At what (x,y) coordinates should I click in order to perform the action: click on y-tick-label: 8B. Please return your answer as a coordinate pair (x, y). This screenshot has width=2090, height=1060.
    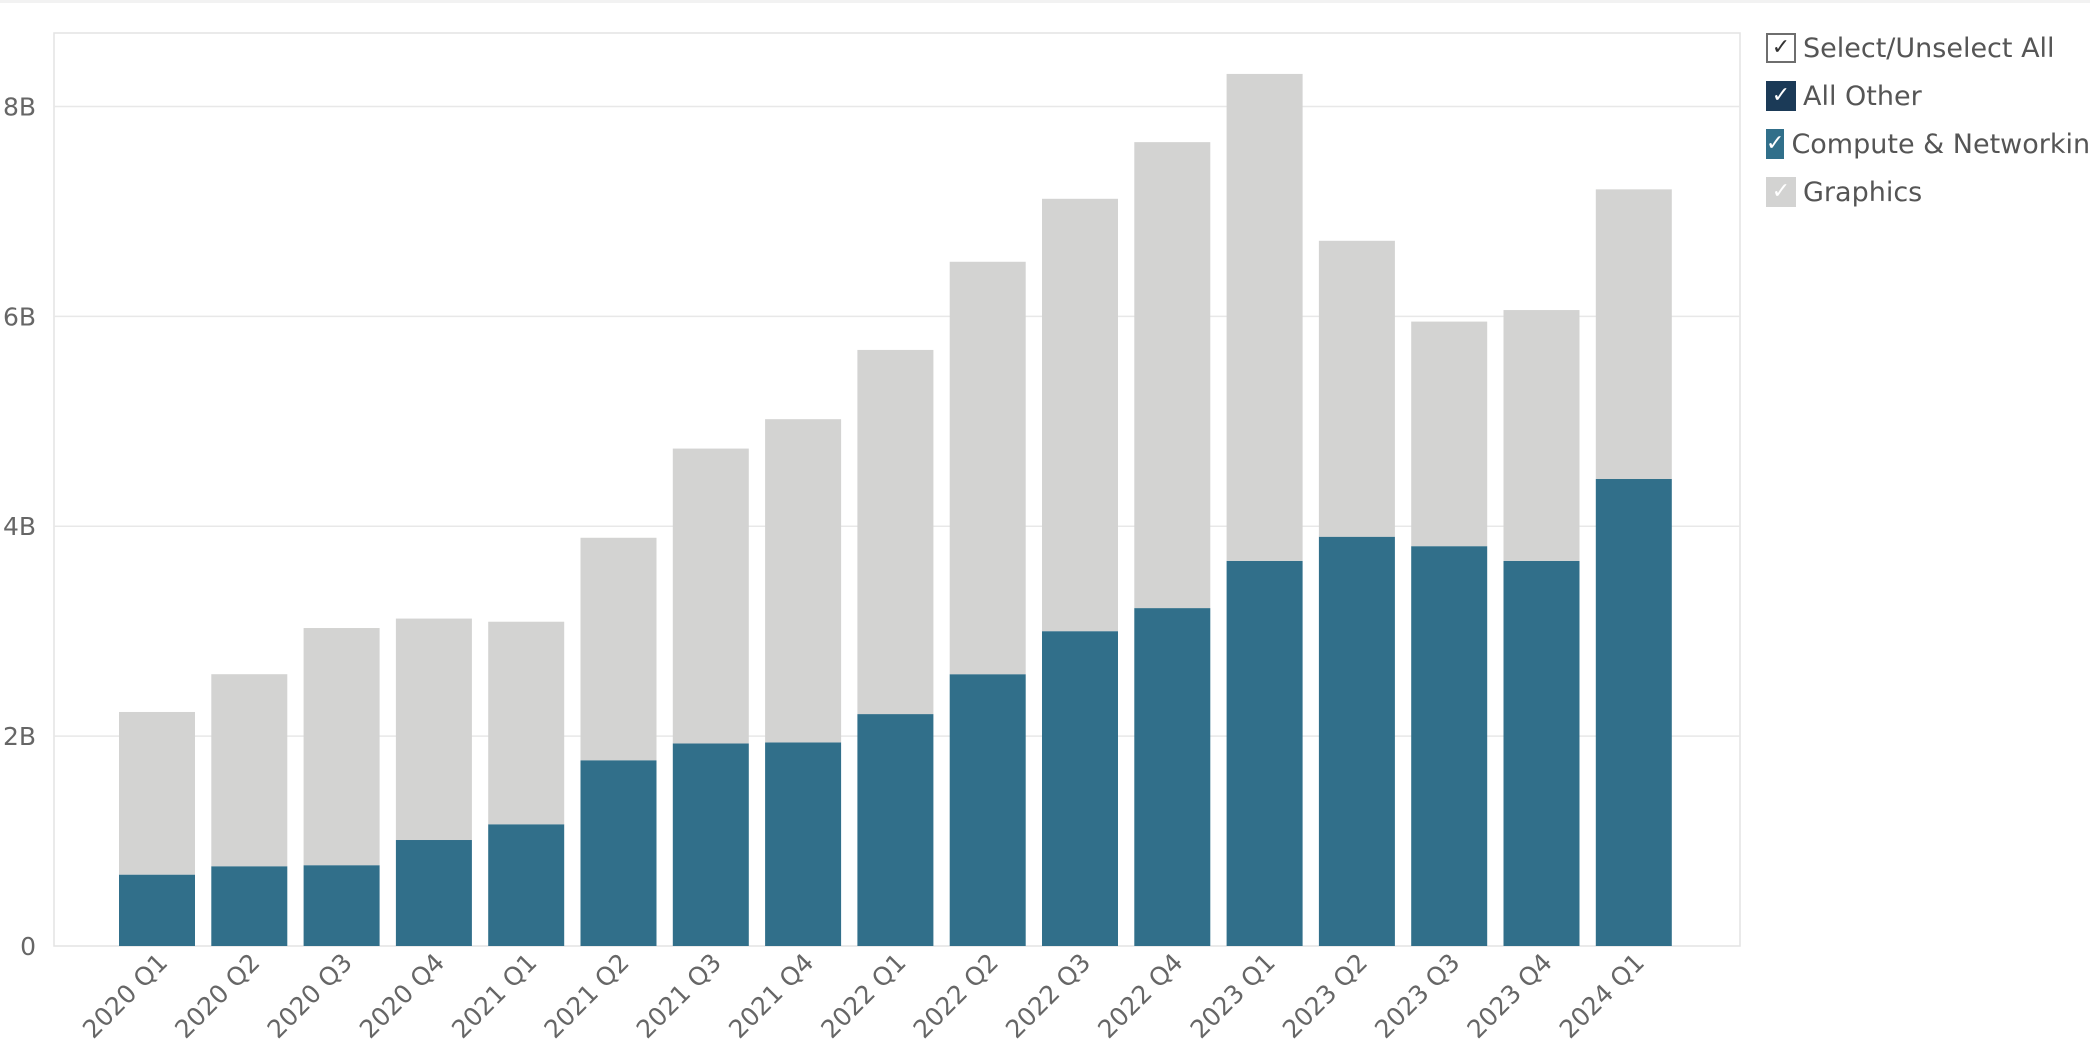
    Looking at the image, I should click on (19, 106).